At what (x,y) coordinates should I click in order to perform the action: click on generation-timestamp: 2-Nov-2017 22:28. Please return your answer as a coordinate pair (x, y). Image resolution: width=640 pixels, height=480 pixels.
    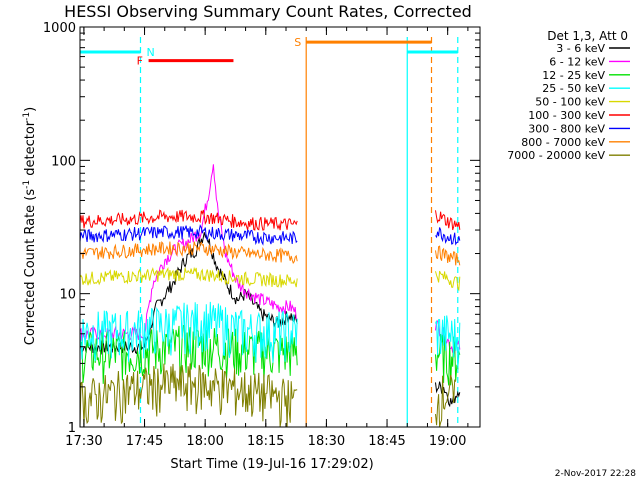
    Looking at the image, I should click on (596, 474).